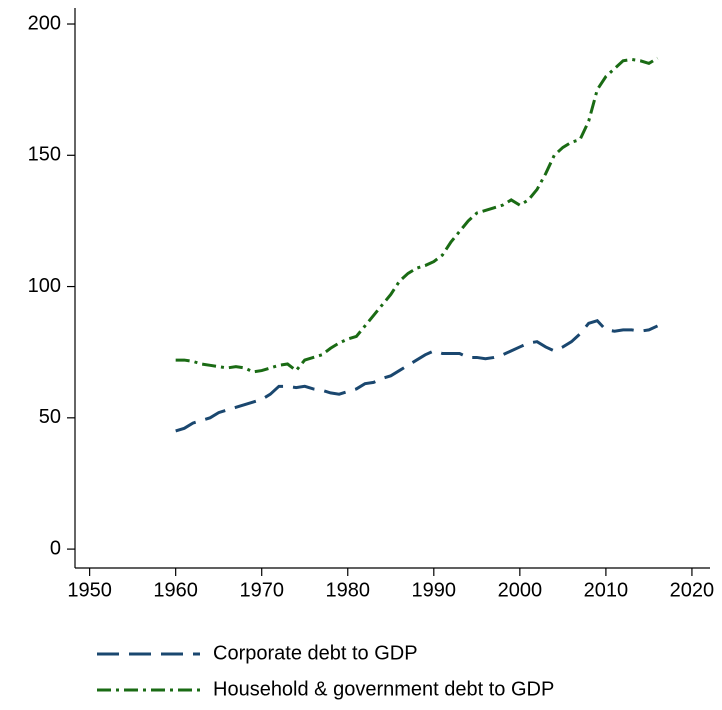  Describe the element at coordinates (44, 23) in the screenshot. I see `y-tick-label: 200` at that location.